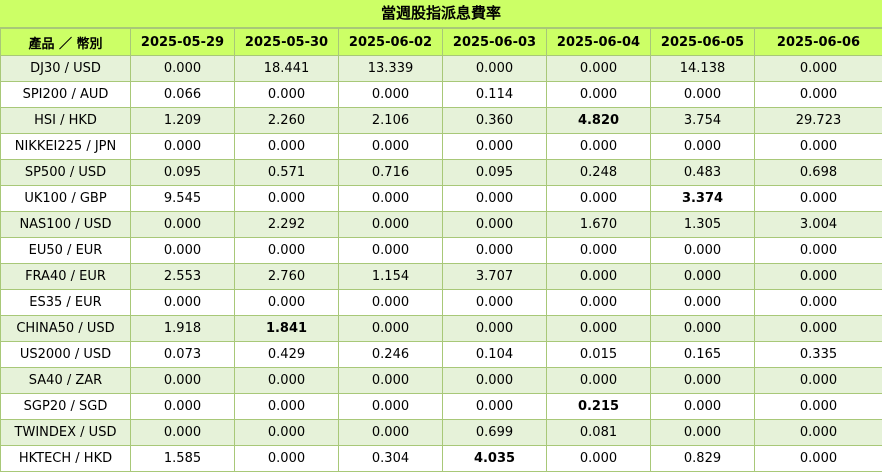  Describe the element at coordinates (599, 225) in the screenshot. I see `rate-cell: 1.670` at that location.